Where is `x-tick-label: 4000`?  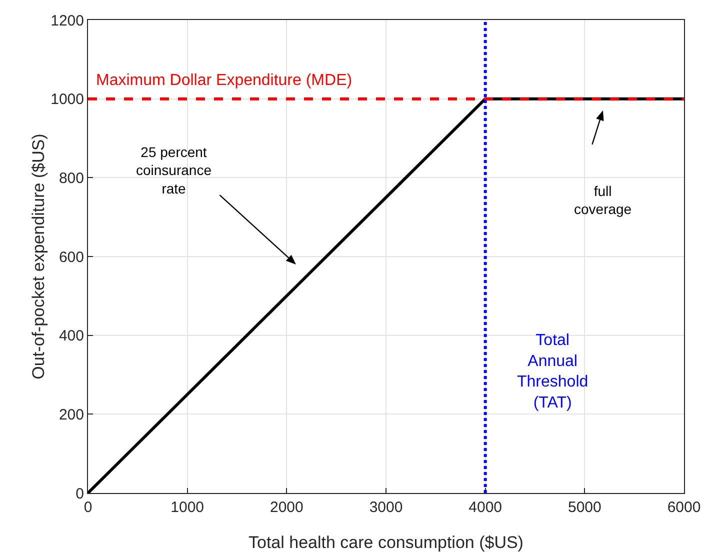 x-tick-label: 4000 is located at coordinates (485, 507).